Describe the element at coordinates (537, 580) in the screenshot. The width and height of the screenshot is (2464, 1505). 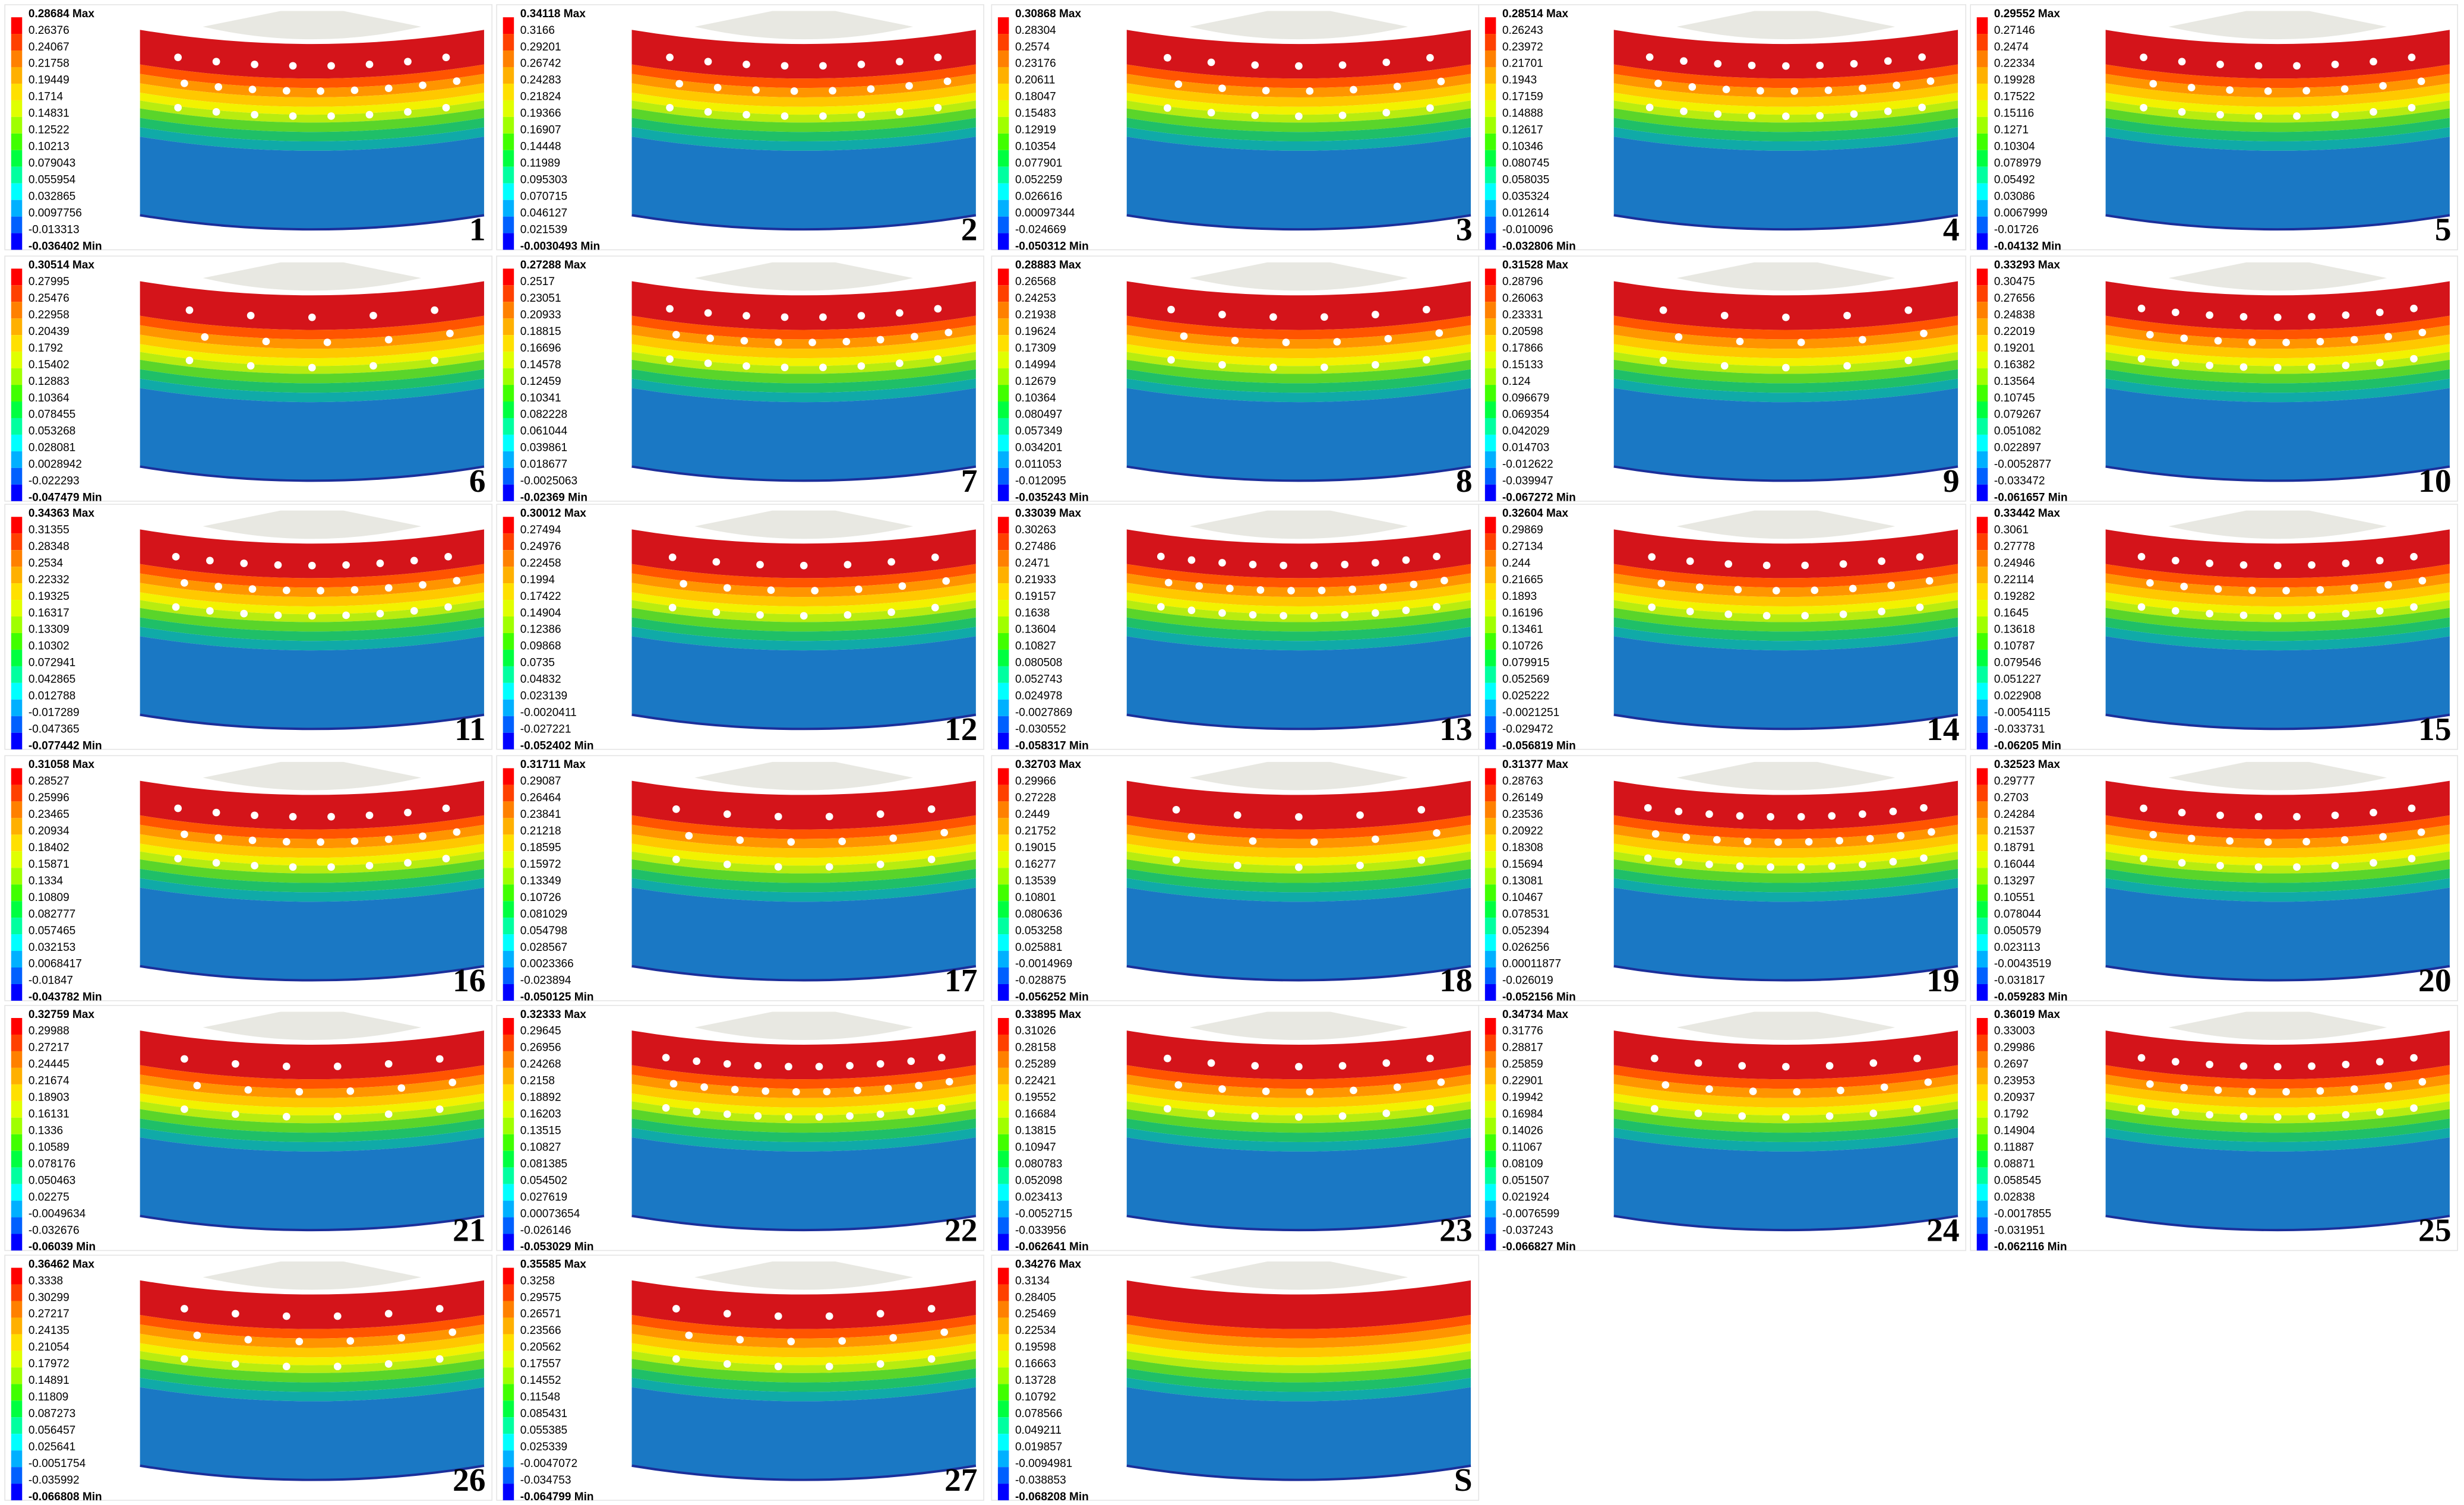
I see `legend-label: 0.1994` at that location.